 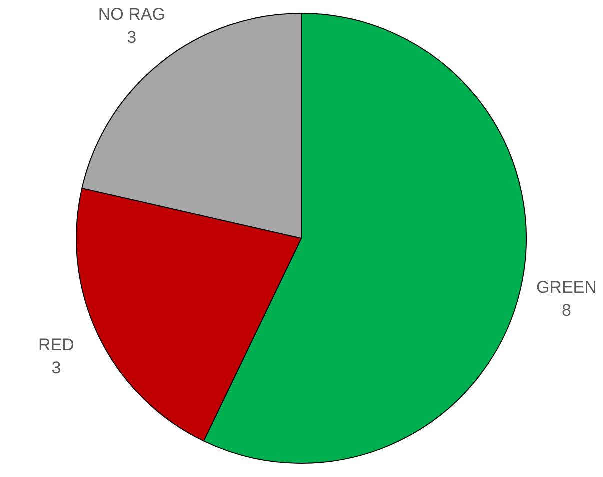 What do you see at coordinates (566, 288) in the screenshot?
I see `slice-label: GREEN` at bounding box center [566, 288].